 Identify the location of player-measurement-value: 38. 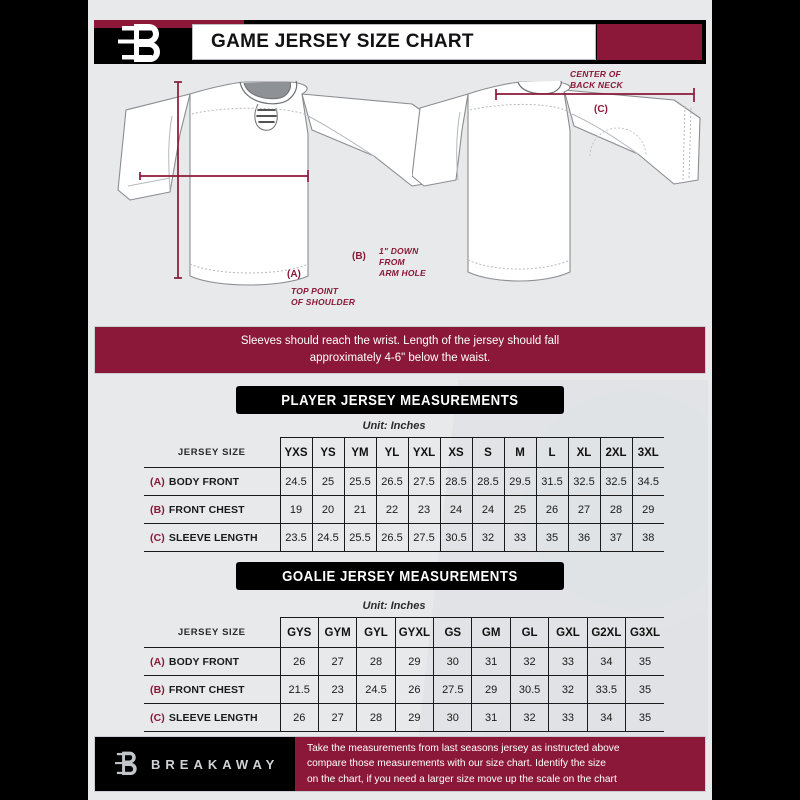
(647, 537).